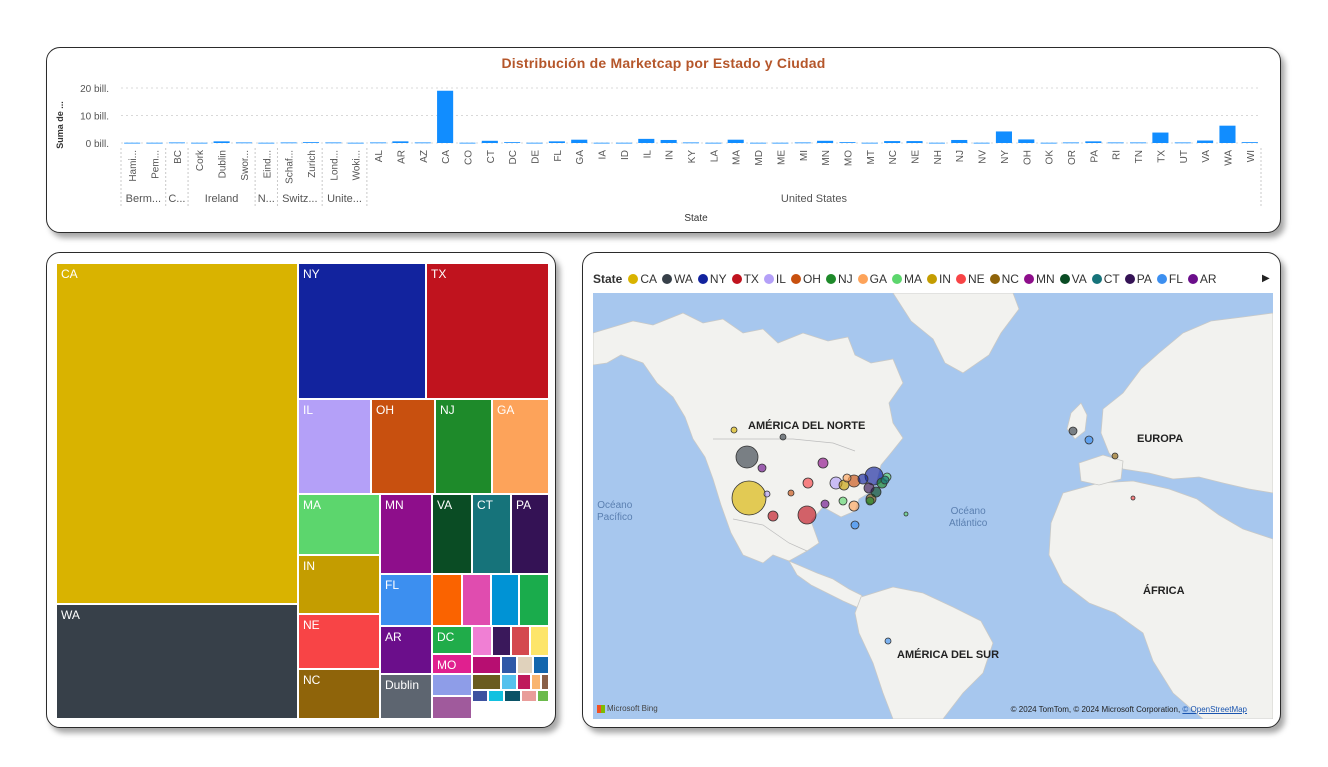  What do you see at coordinates (1073, 279) in the screenshot?
I see `legend-item: VA` at bounding box center [1073, 279].